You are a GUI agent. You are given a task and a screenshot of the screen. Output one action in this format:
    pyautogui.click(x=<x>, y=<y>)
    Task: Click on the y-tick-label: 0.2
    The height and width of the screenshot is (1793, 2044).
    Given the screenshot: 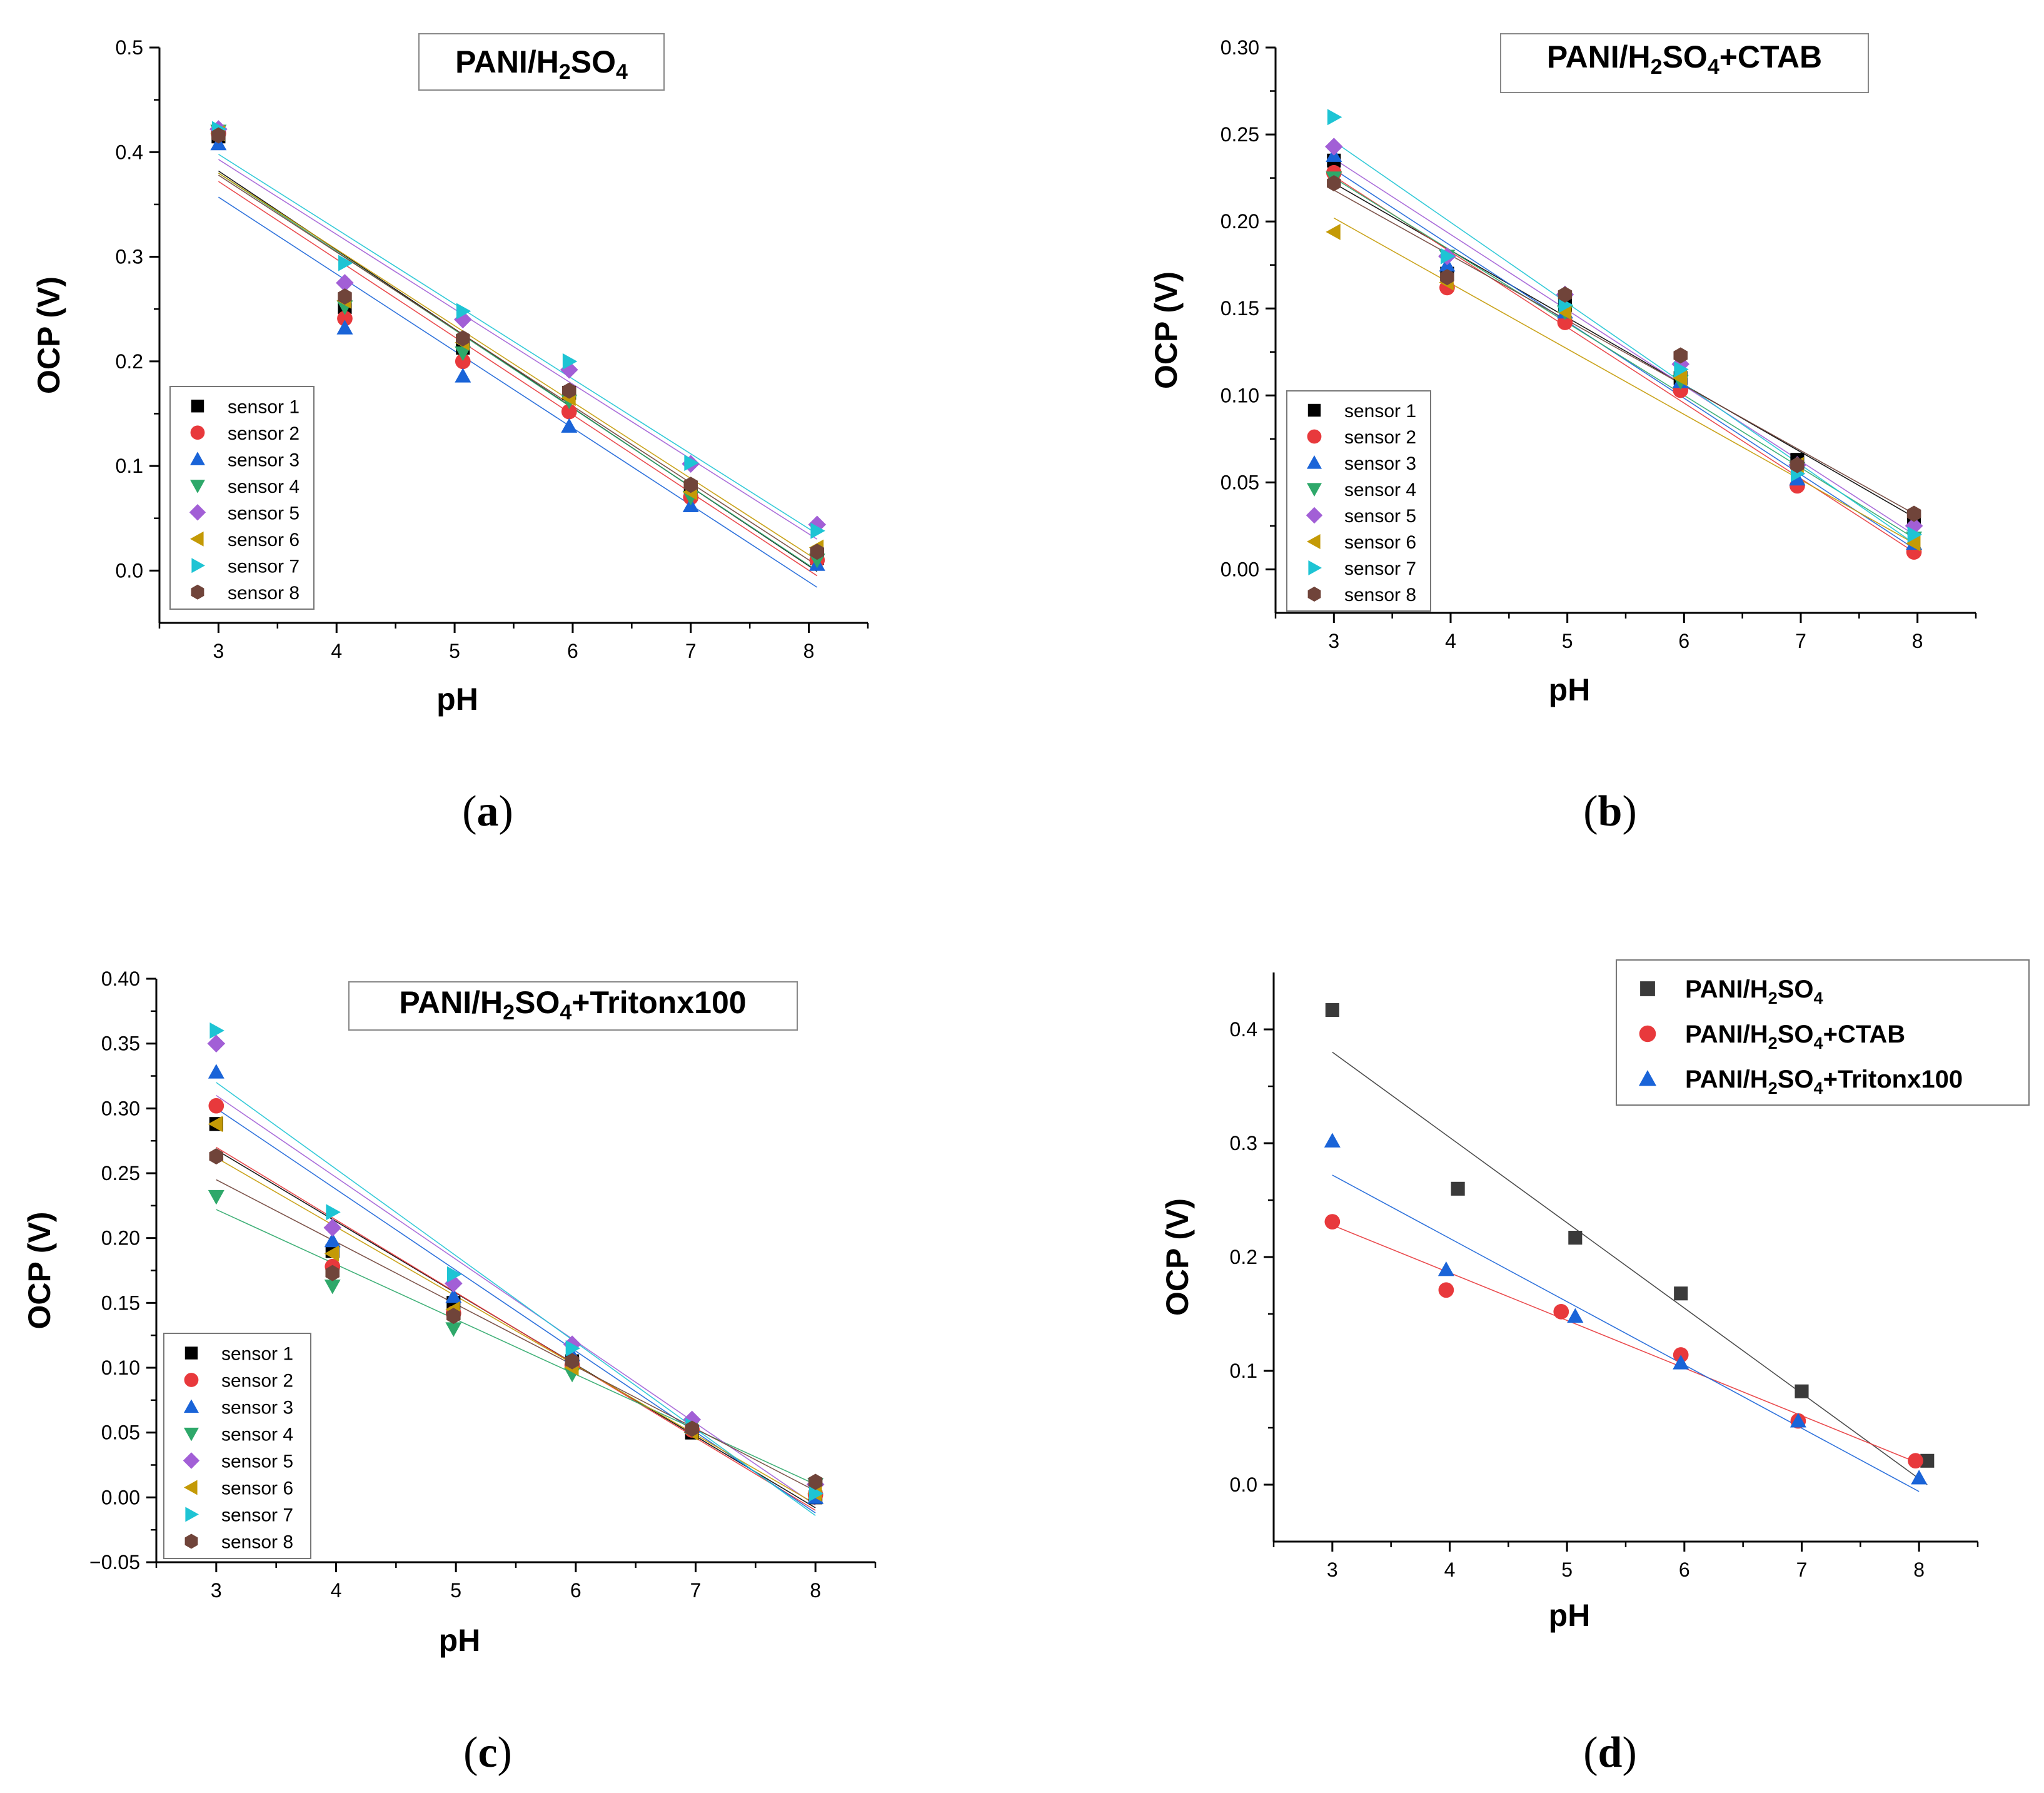 What is the action you would take?
    pyautogui.click(x=129, y=361)
    